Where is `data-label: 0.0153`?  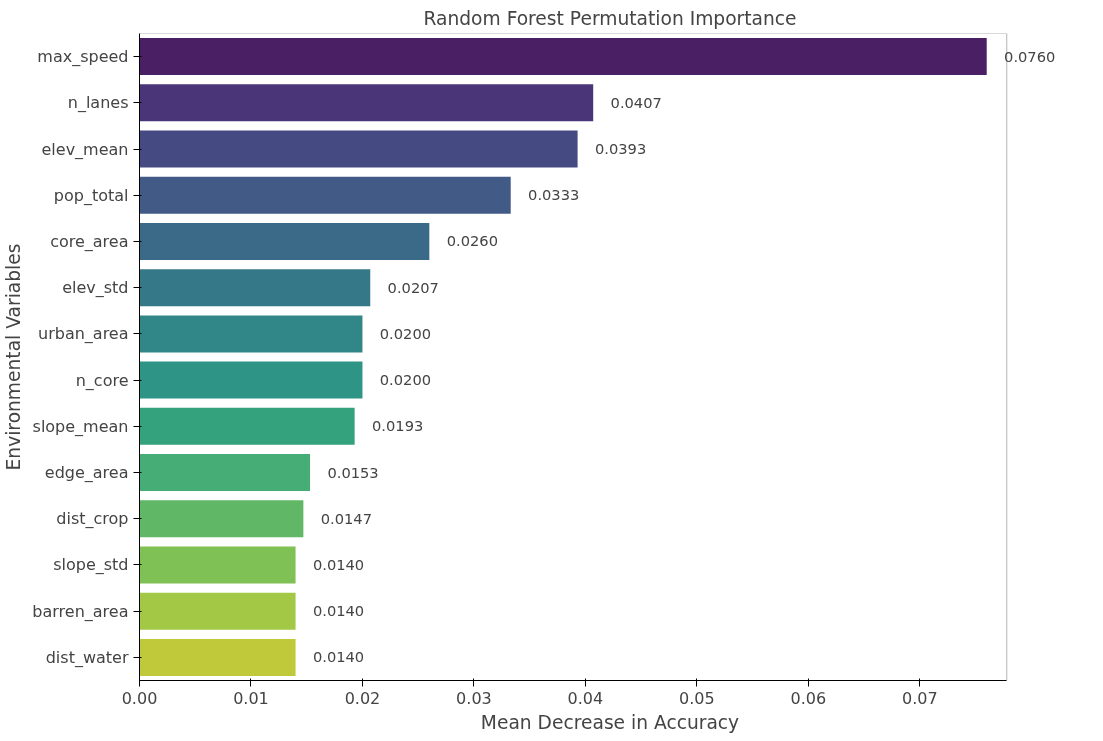
data-label: 0.0153 is located at coordinates (353, 472).